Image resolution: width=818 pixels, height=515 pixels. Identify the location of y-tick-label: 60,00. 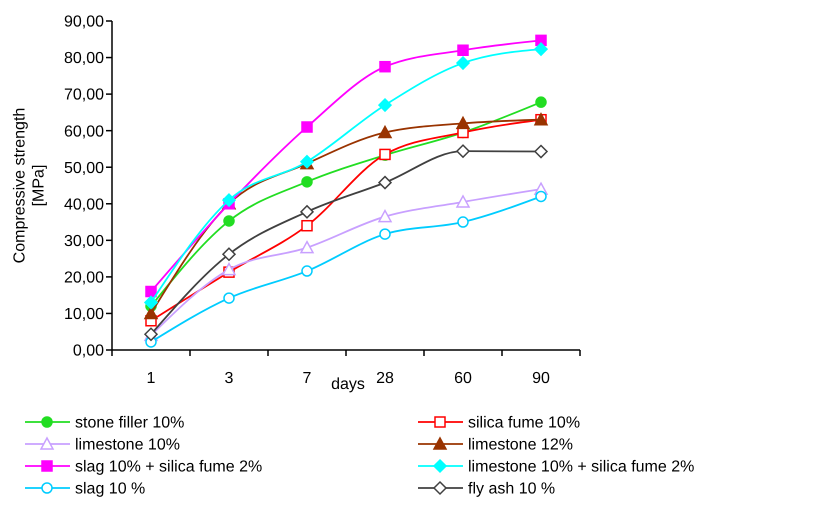
(84, 131).